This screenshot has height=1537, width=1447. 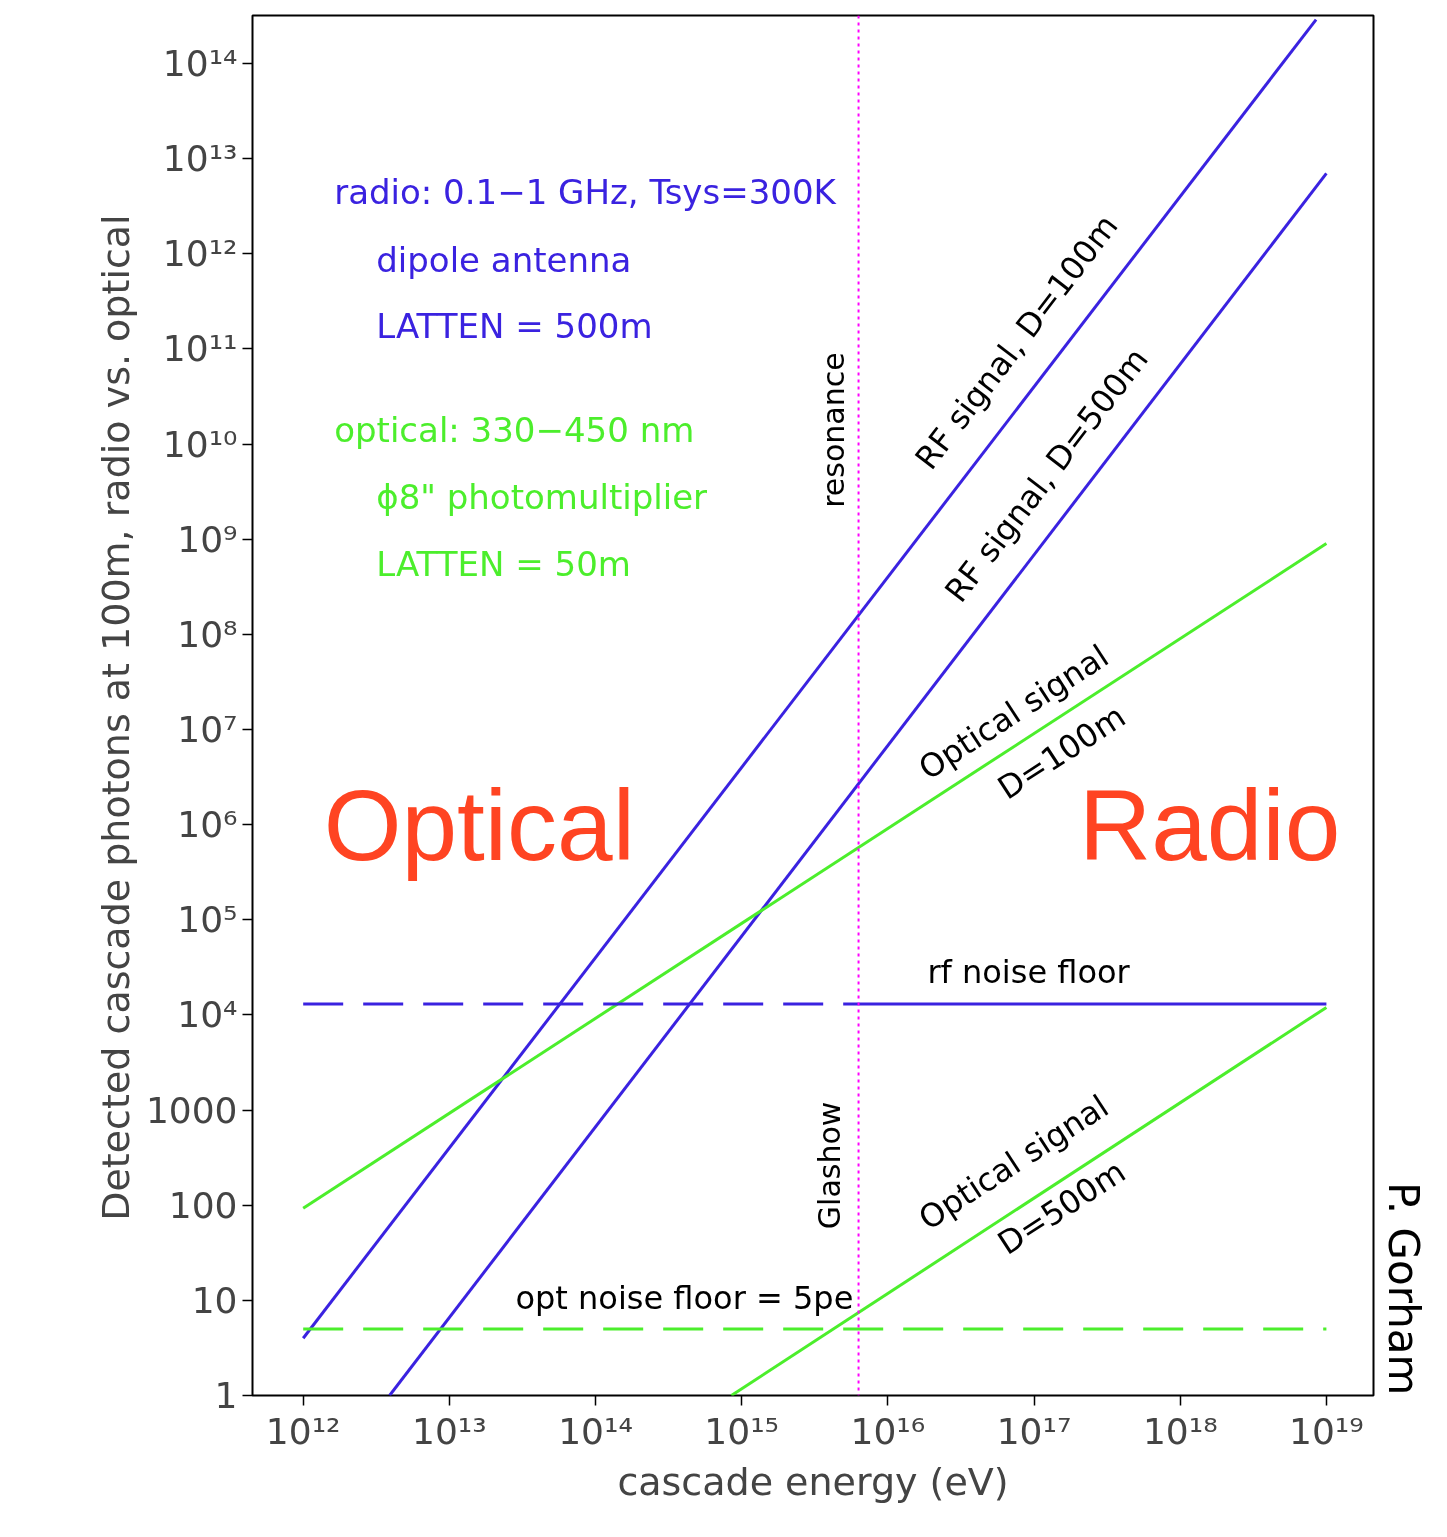 What do you see at coordinates (829, 1165) in the screenshot?
I see `annotation: Glashow` at bounding box center [829, 1165].